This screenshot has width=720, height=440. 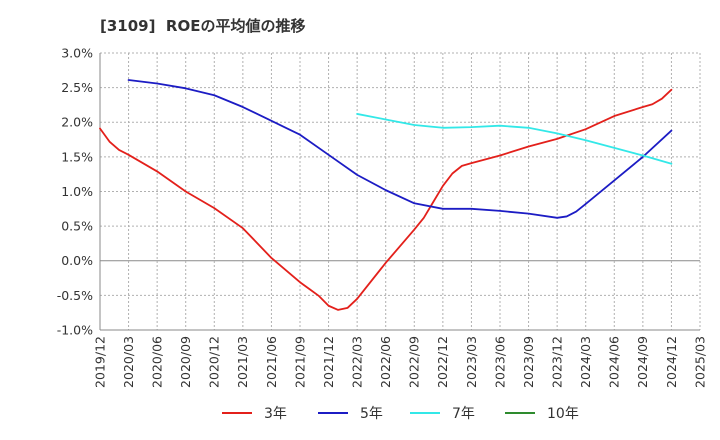 I want to click on y-tick-label: 3.0%, so click(x=77, y=52).